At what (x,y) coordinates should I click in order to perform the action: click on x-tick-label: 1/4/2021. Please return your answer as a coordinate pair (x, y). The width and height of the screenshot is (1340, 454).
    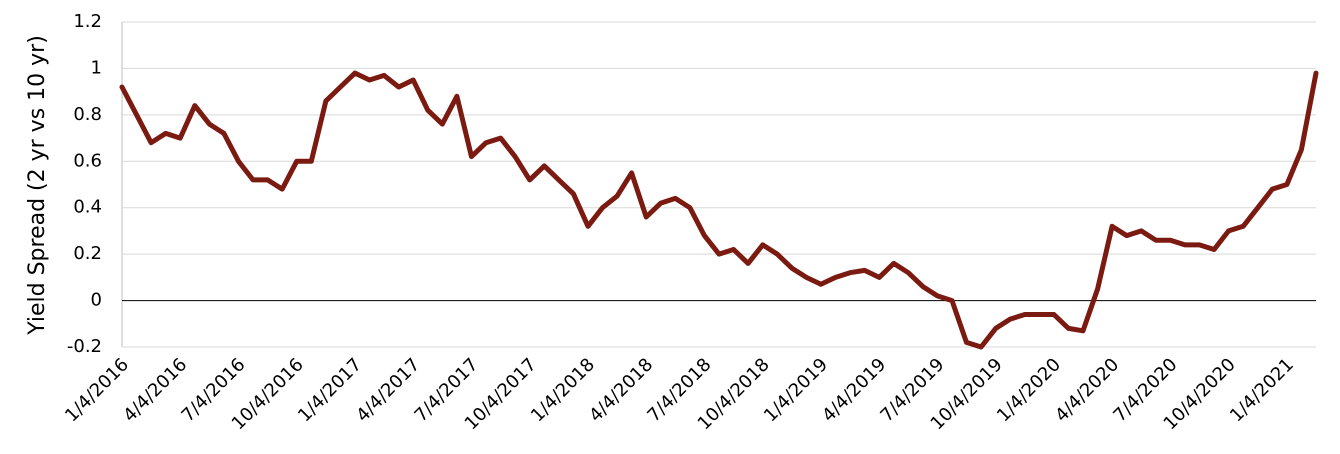
    Looking at the image, I should click on (1262, 390).